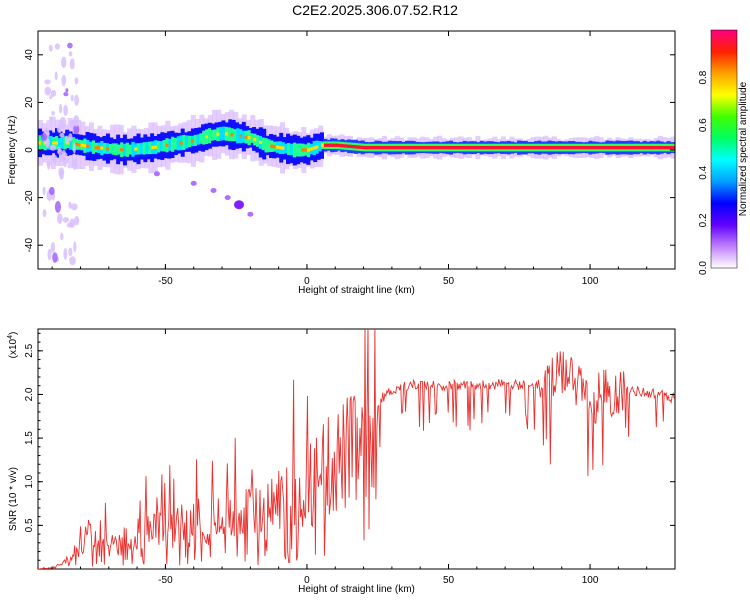 This screenshot has height=600, width=750. What do you see at coordinates (449, 281) in the screenshot?
I see `x-tick-label: 50` at bounding box center [449, 281].